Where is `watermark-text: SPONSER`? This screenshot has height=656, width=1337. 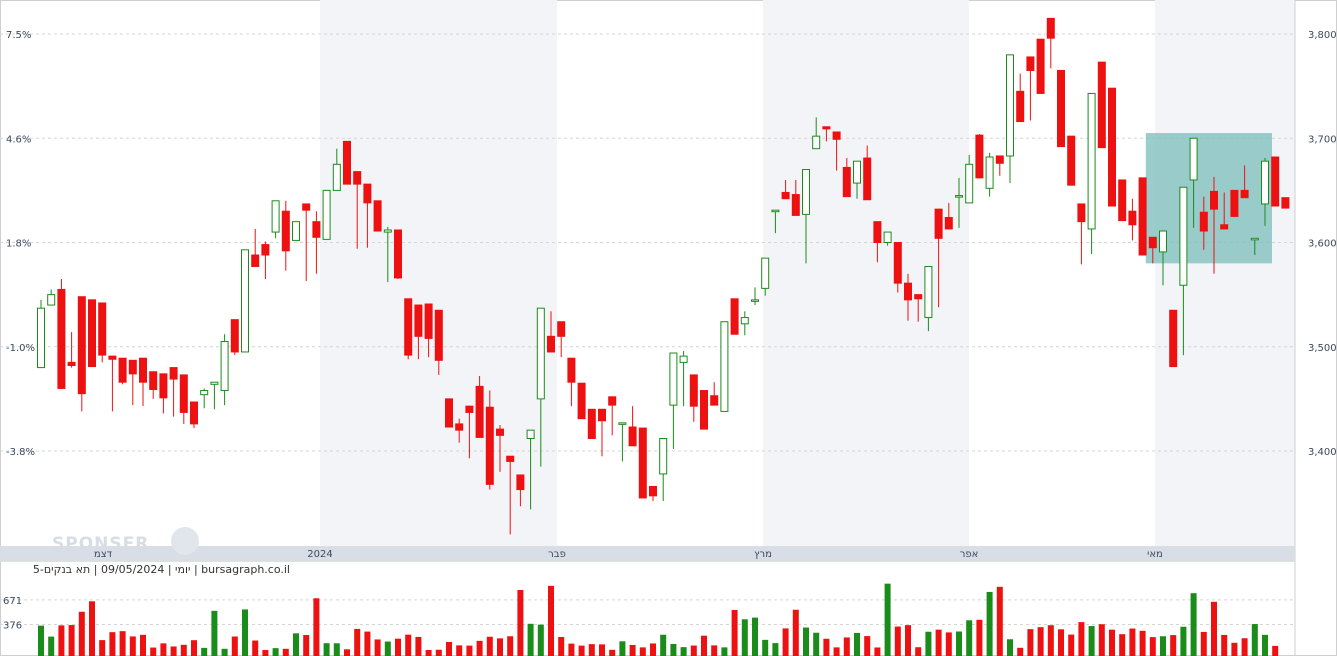 watermark-text: SPONSER is located at coordinates (100, 544).